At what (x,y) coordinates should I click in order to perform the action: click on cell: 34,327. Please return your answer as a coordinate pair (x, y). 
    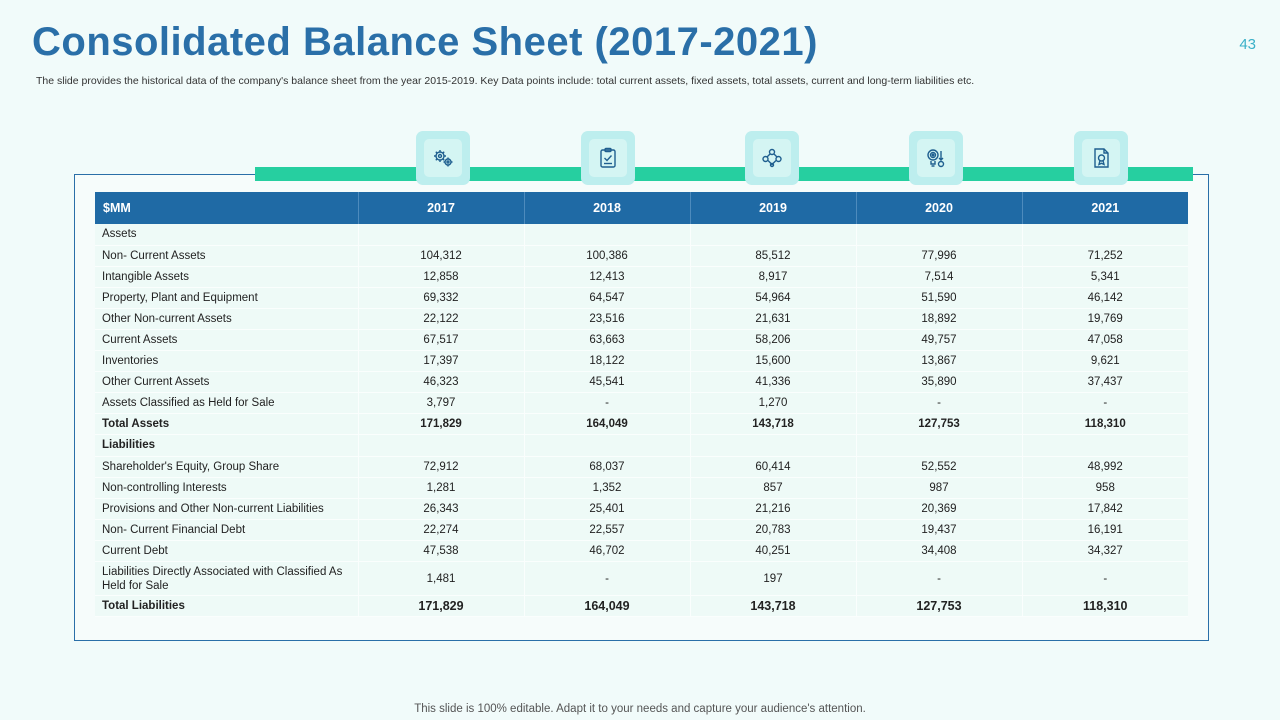
    Looking at the image, I should click on (1105, 551).